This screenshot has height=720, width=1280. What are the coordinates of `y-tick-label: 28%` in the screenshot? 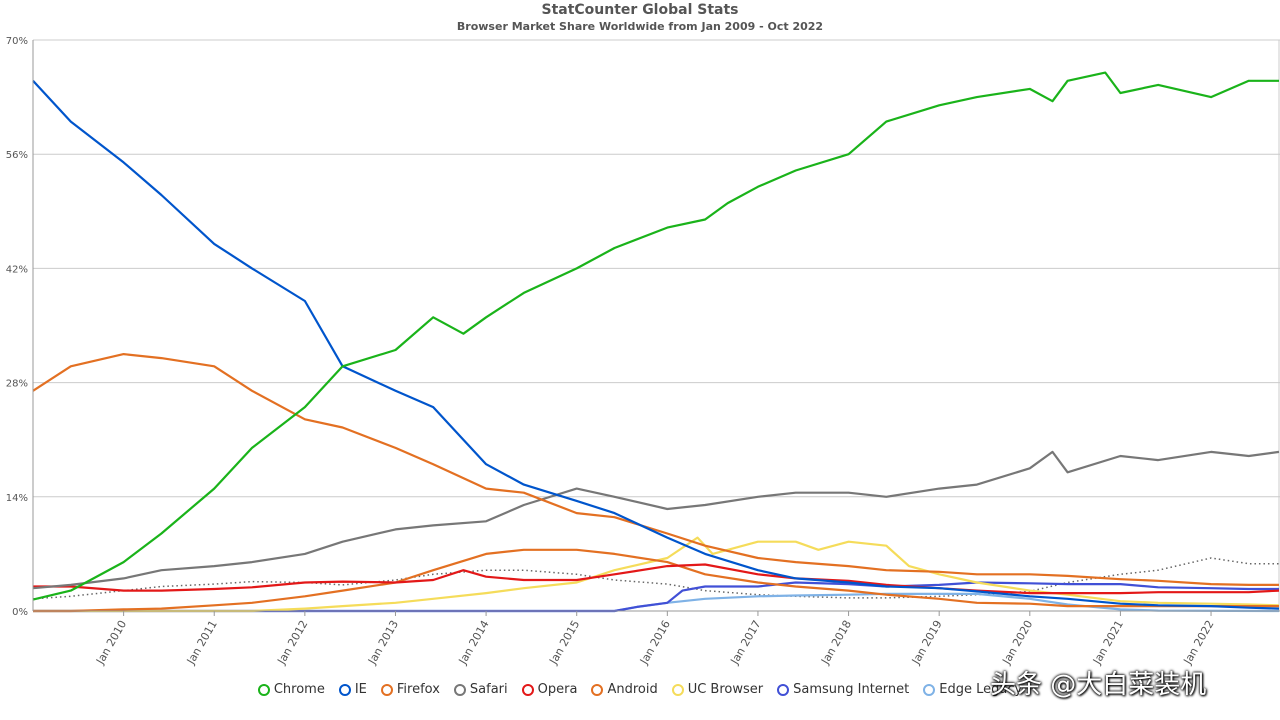 It's located at (17, 384).